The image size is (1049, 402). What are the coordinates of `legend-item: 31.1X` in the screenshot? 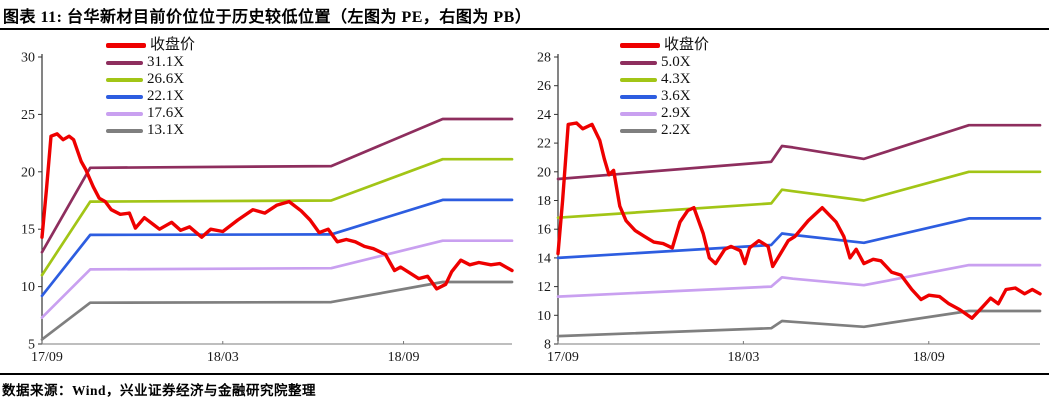 It's located at (150, 62).